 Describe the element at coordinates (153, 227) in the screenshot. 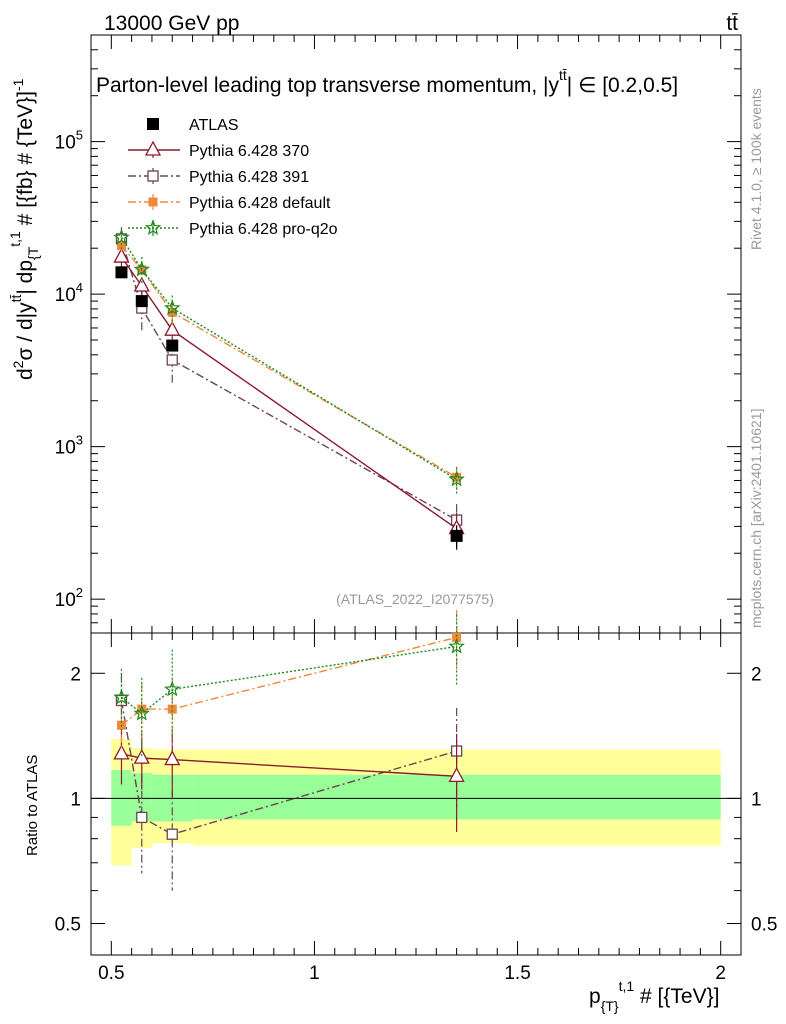

I see `legend-marker-pq2o` at that location.